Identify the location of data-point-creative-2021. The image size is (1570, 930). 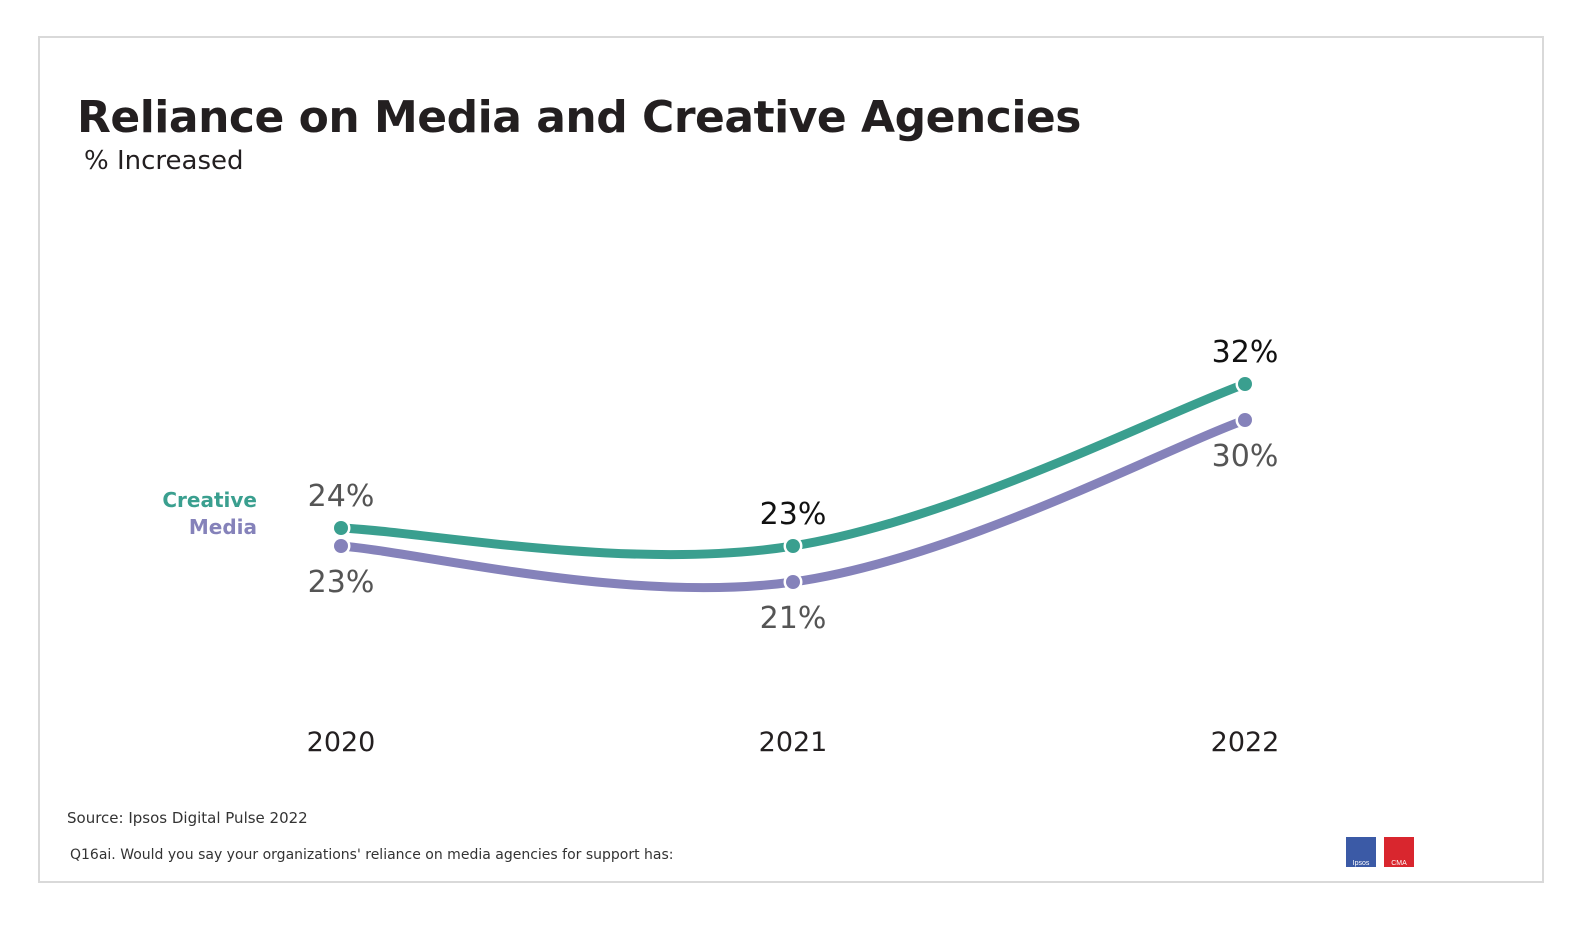
(793, 546).